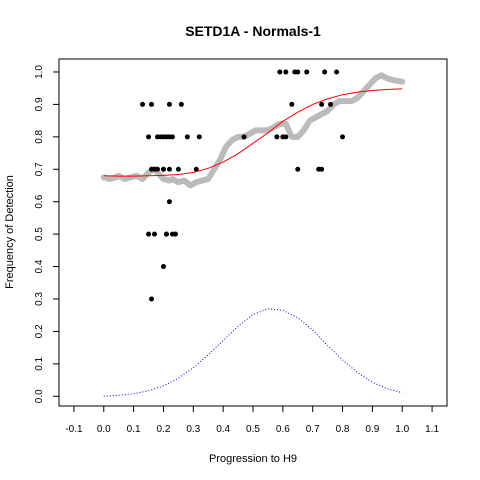 The image size is (480, 480). Describe the element at coordinates (402, 81) in the screenshot. I see `grey-point` at that location.